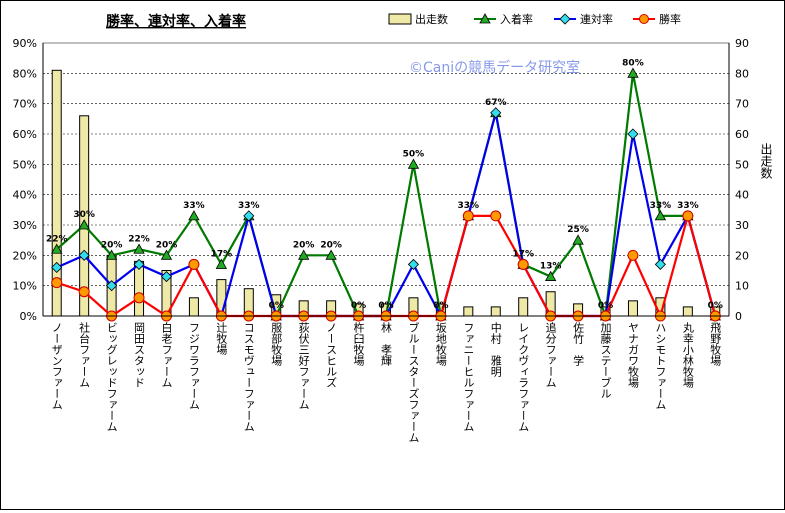 This screenshot has height=513, width=785. What do you see at coordinates (413, 382) in the screenshot?
I see `x-tick-label: ブルースターズファーム` at bounding box center [413, 382].